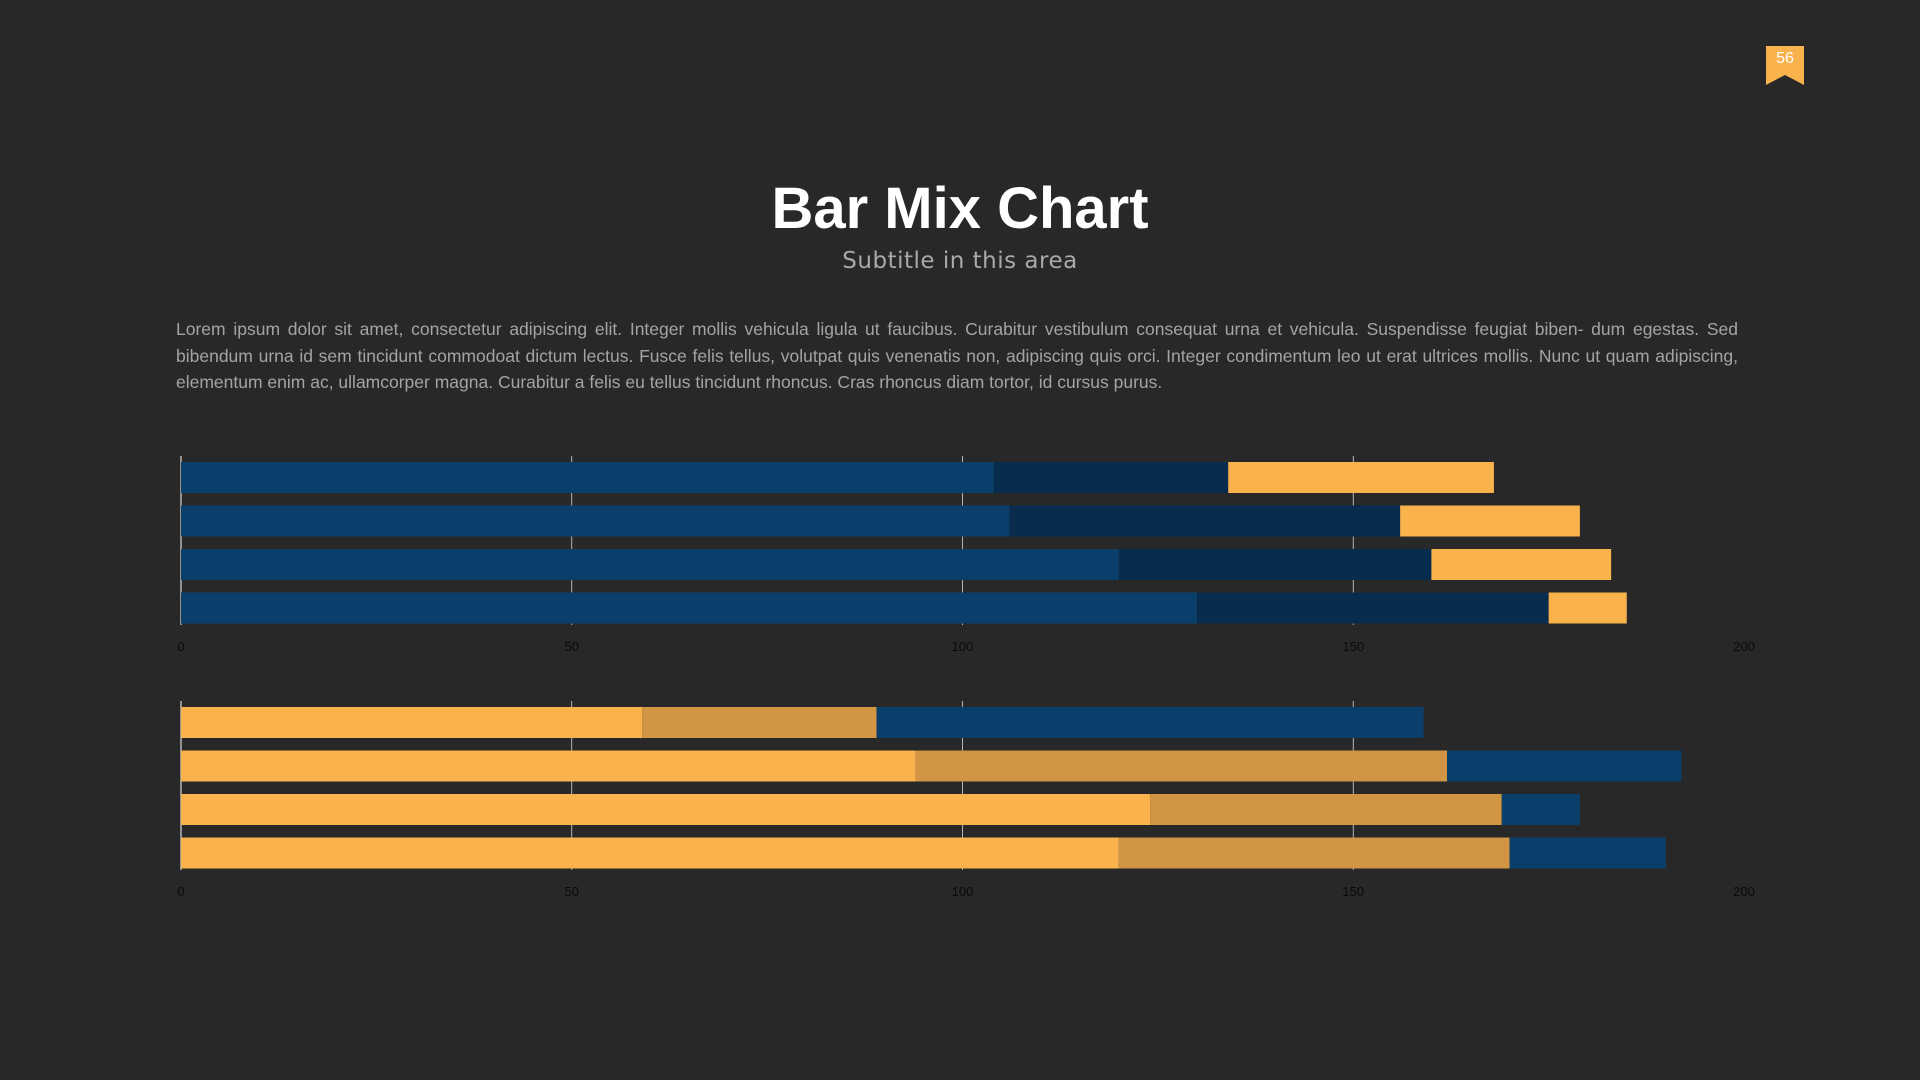  I want to click on top-tick-label-0: 0, so click(180, 646).